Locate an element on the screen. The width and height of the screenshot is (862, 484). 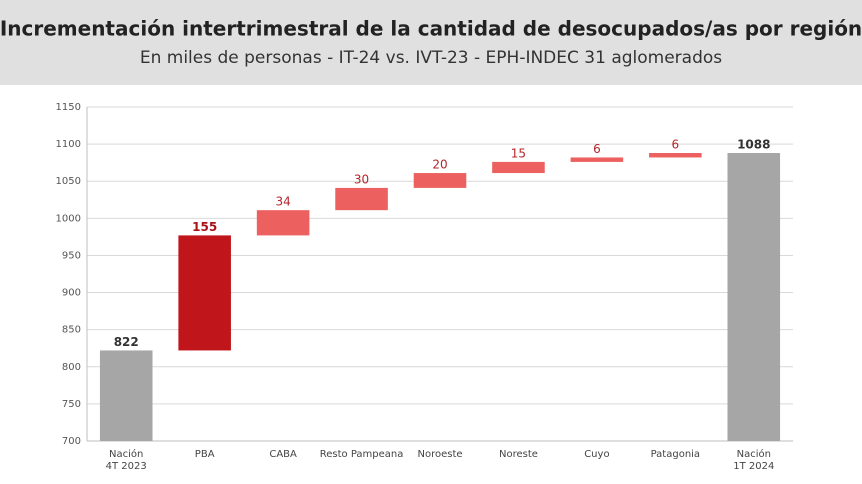
y-tick-label: 850 is located at coordinates (71, 330).